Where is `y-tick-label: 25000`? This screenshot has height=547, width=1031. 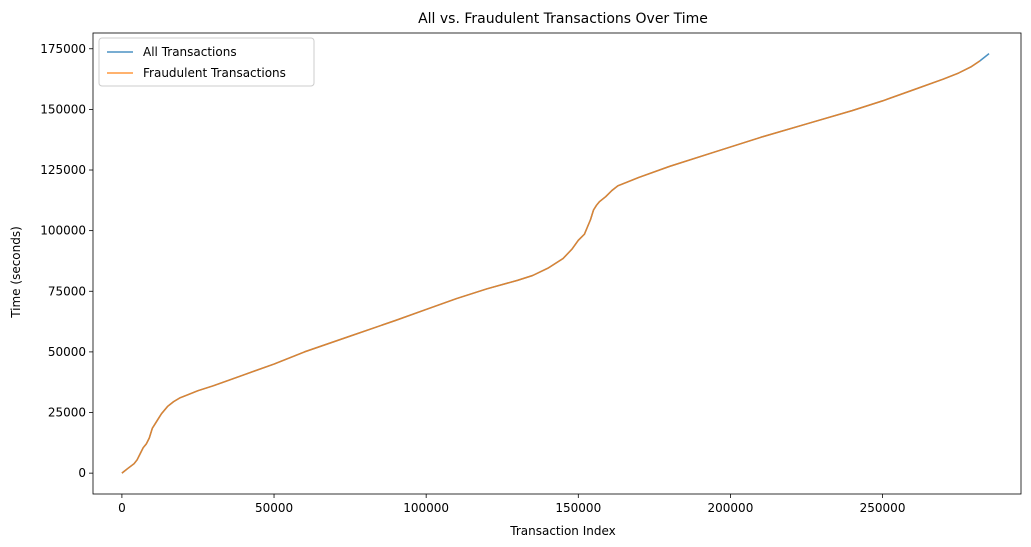
y-tick-label: 25000 is located at coordinates (67, 413).